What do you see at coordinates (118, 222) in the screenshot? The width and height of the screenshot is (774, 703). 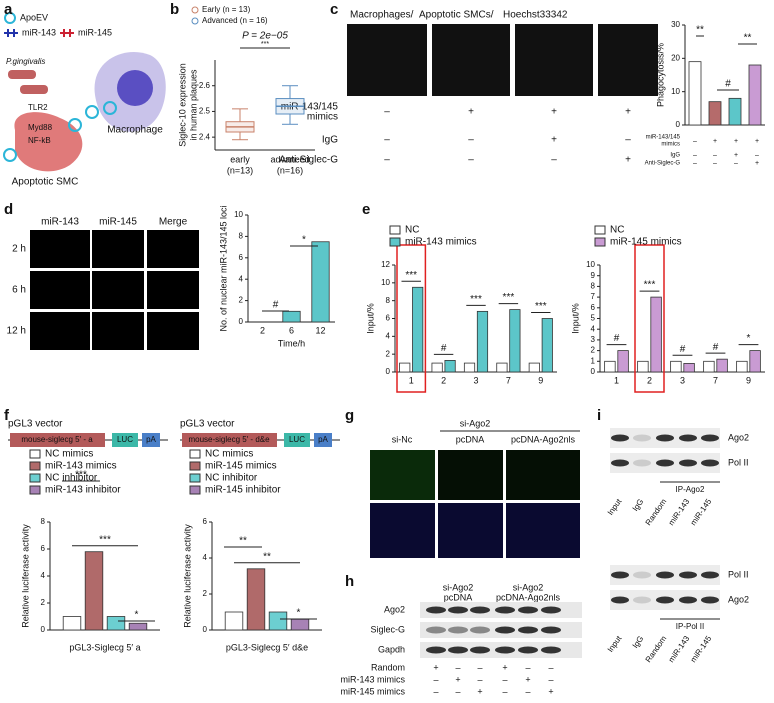 I see `label: miR-145` at bounding box center [118, 222].